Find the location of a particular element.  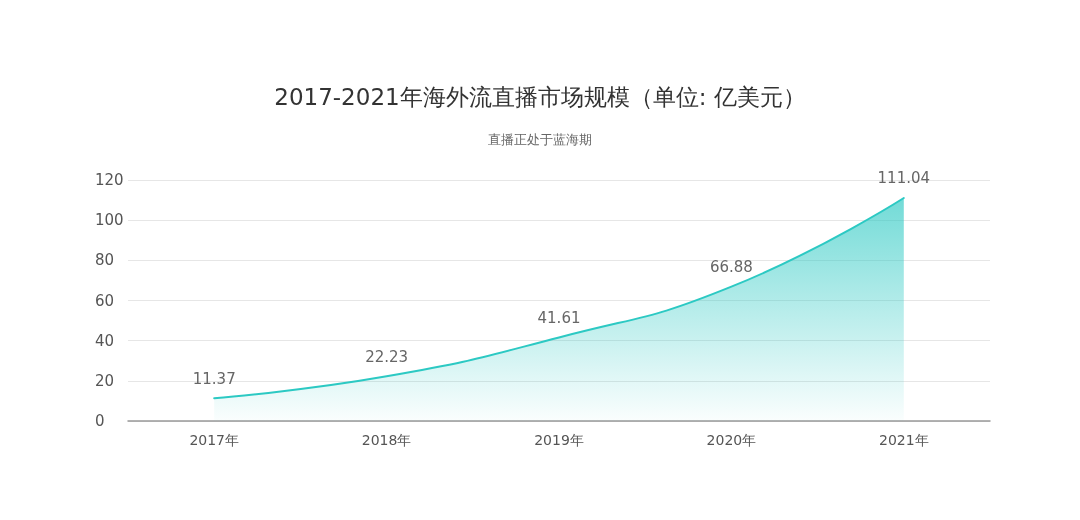

y-tick-label: 60 is located at coordinates (105, 300).